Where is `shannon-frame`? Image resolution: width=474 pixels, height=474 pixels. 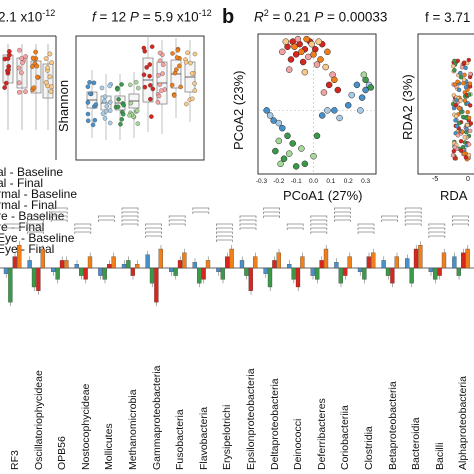
shannon-frame is located at coordinates (140, 98).